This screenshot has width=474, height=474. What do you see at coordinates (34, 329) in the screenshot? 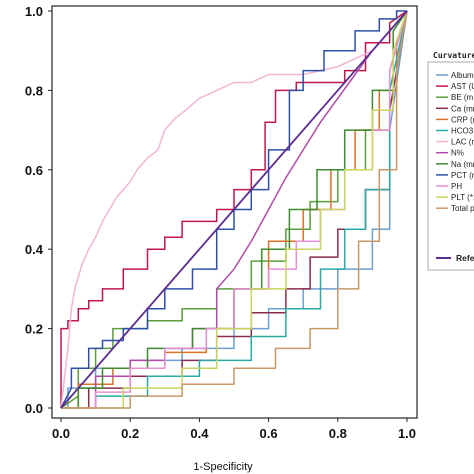
I see `y-tick-label: 0.2` at bounding box center [34, 329].